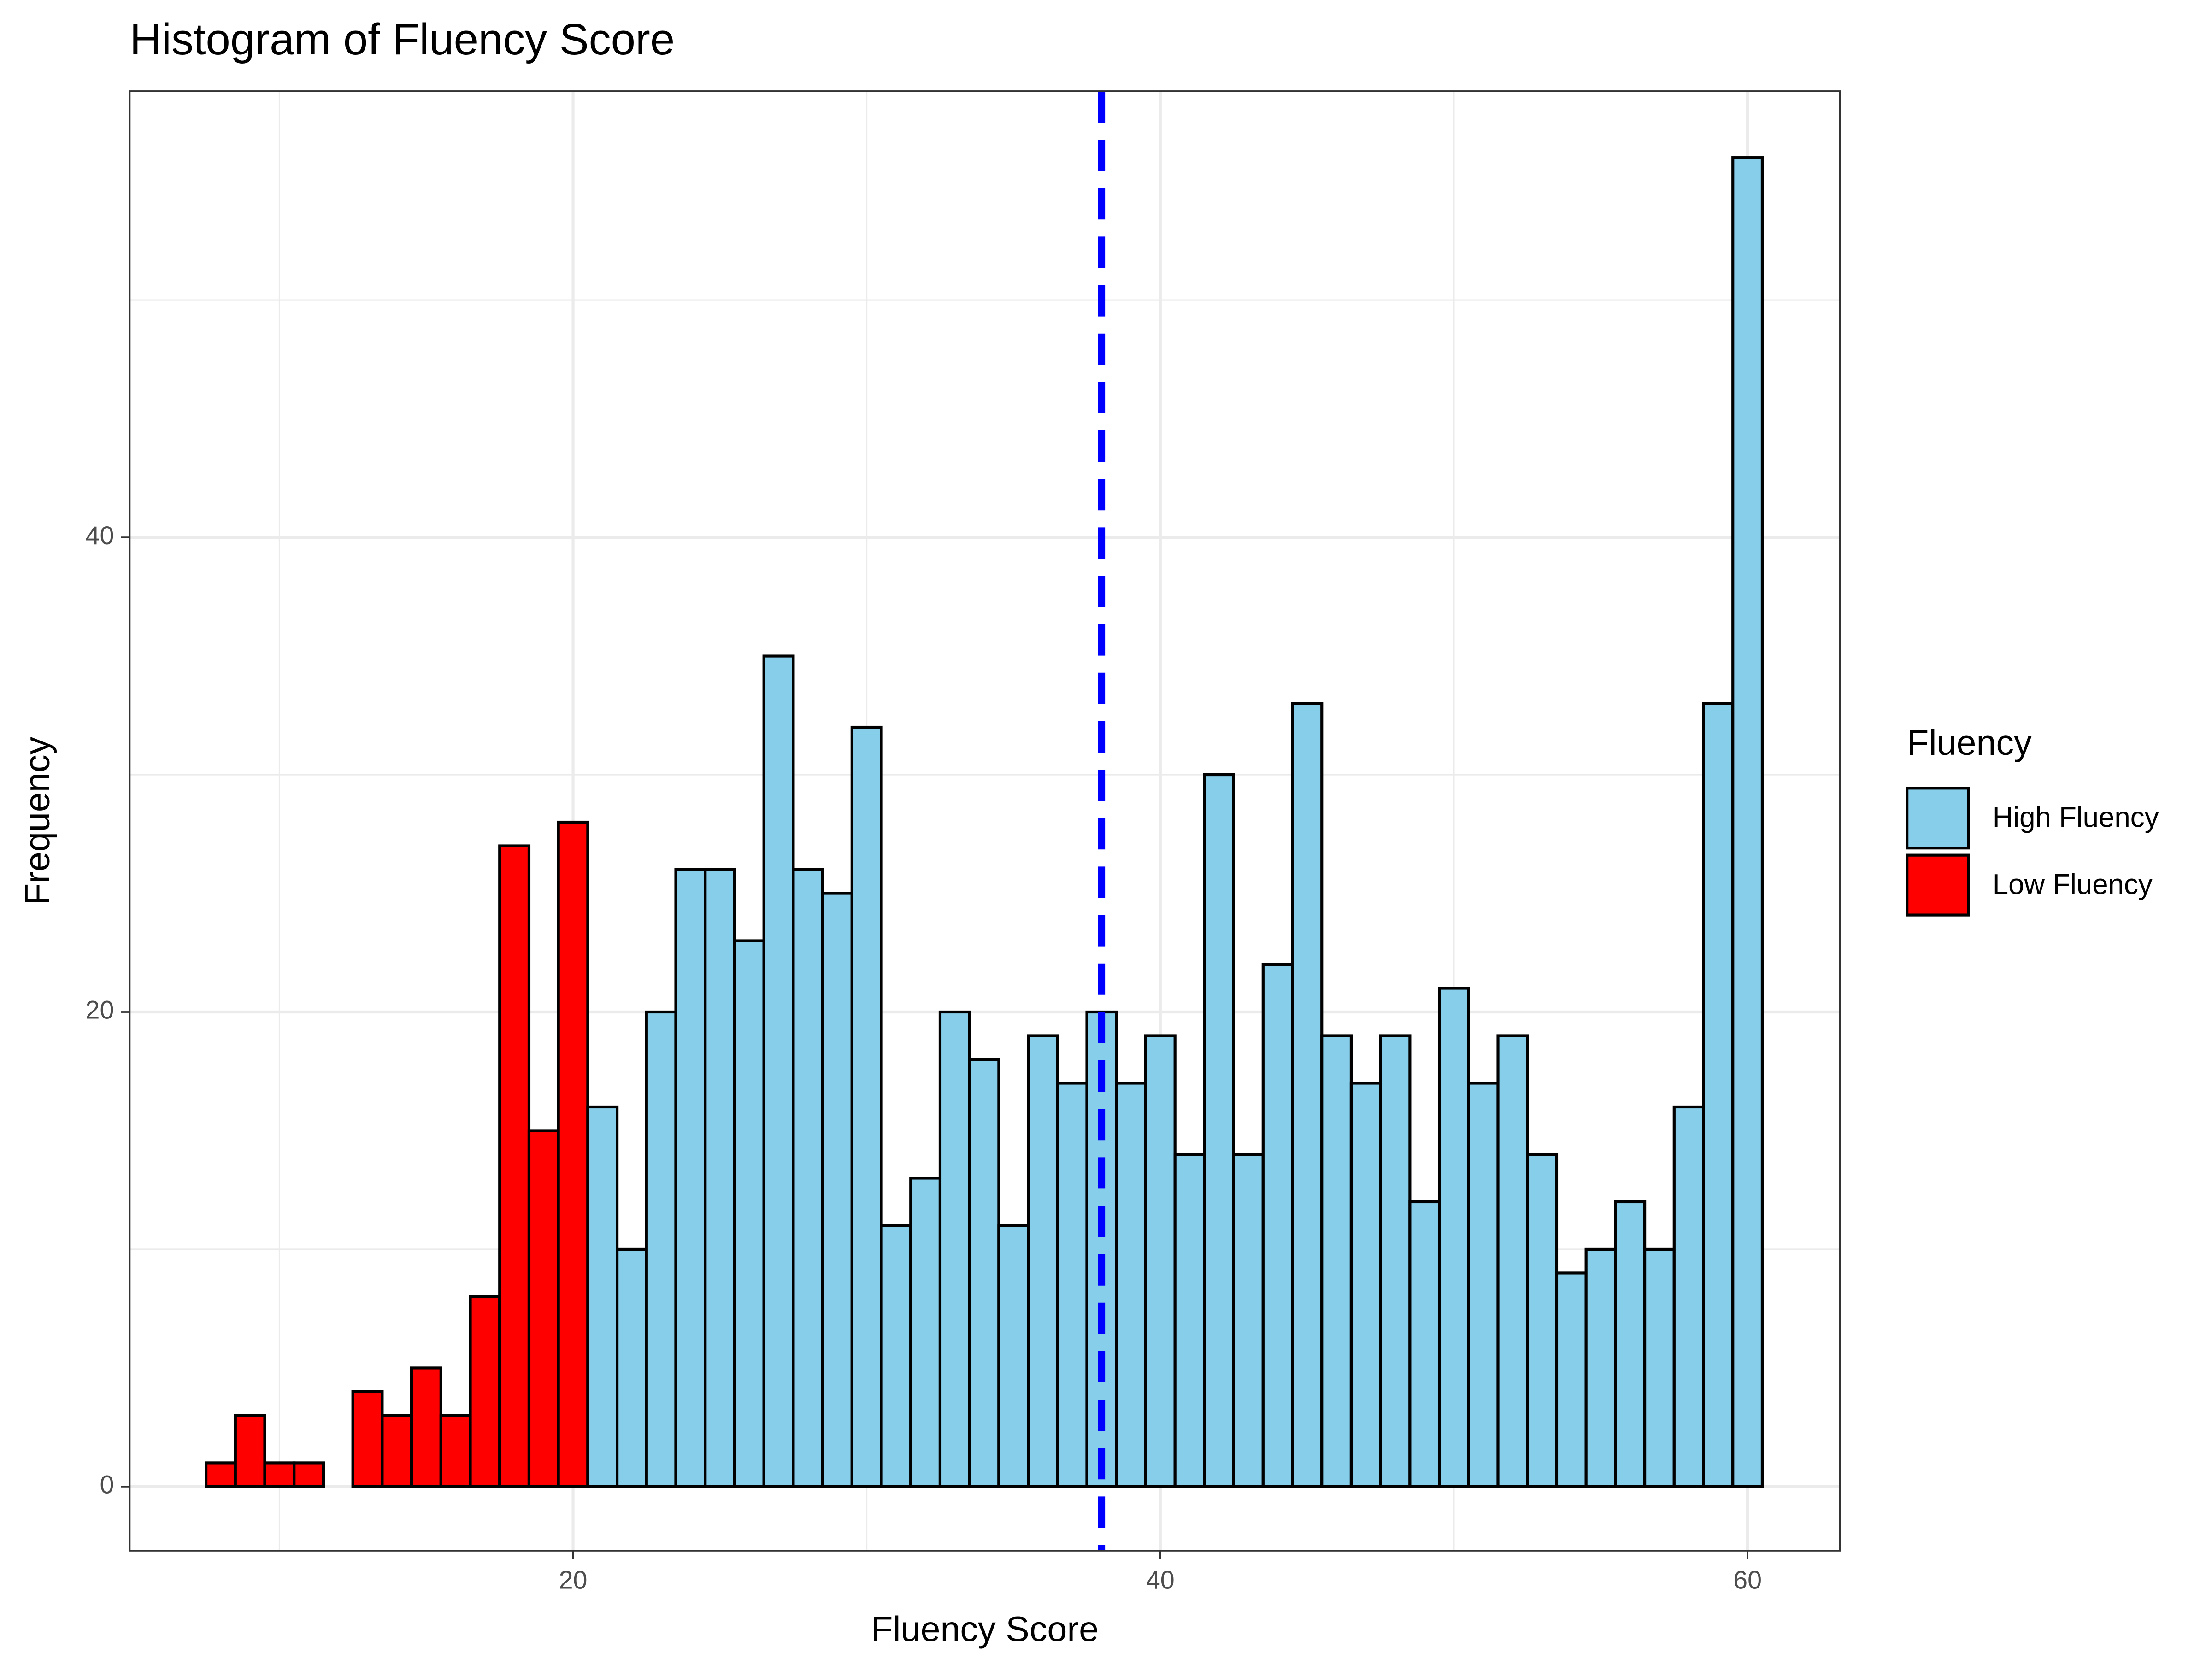 The width and height of the screenshot is (2212, 1659). I want to click on legend-label: High Fluency, so click(2076, 818).